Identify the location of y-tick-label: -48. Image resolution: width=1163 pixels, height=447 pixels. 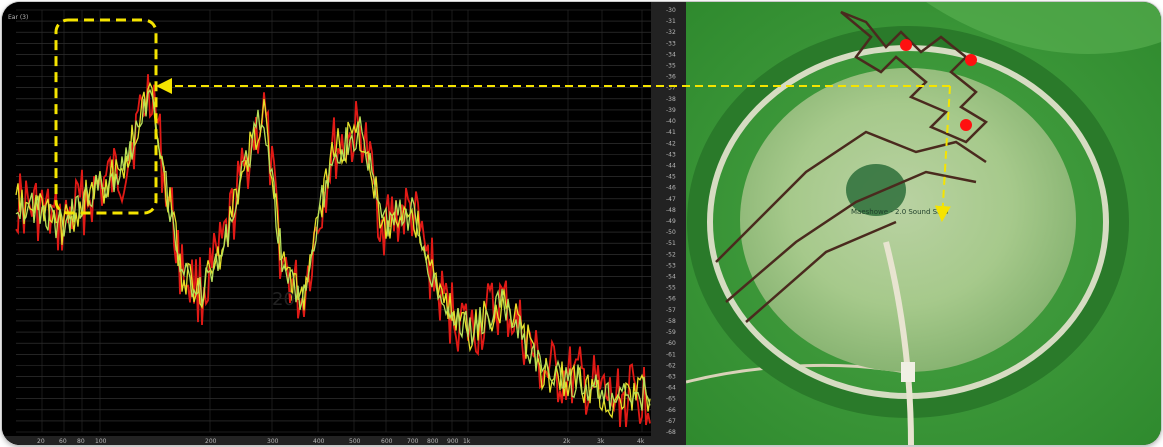
(671, 210).